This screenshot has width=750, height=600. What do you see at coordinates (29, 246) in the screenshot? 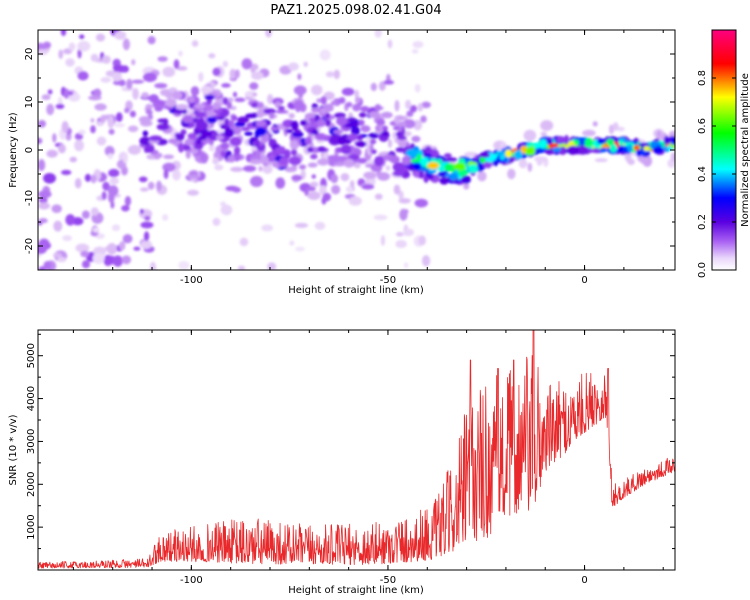
I see `y-tick-label: -20` at bounding box center [29, 246].